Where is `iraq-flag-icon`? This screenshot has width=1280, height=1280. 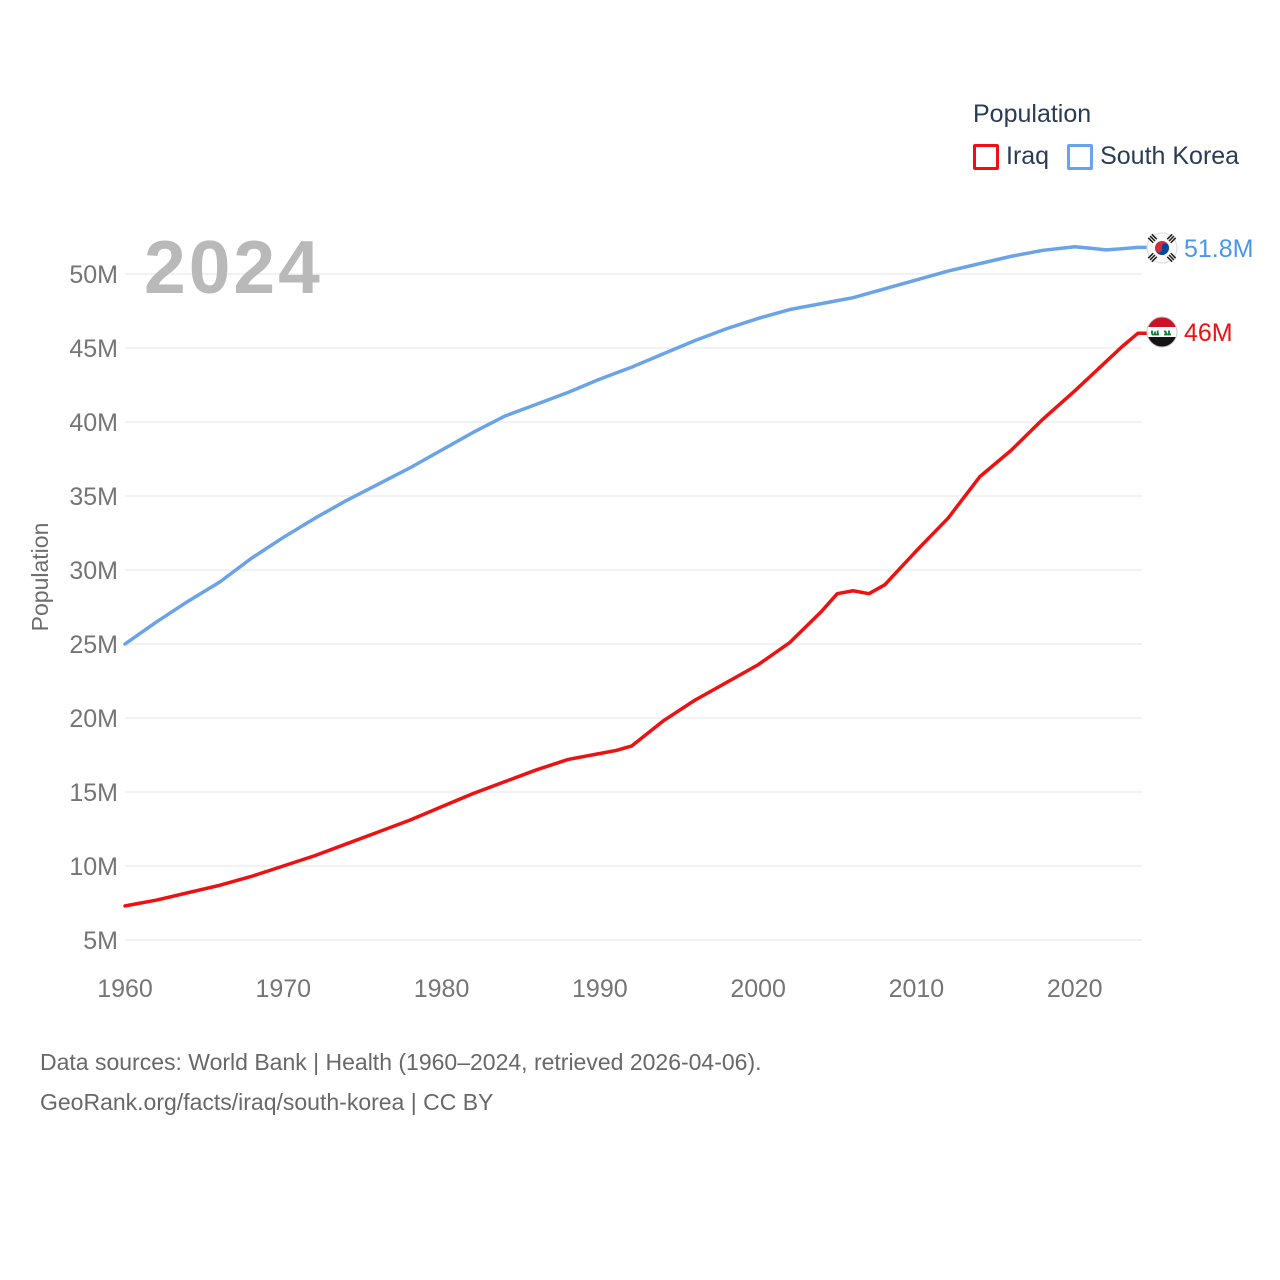
iraq-flag-icon is located at coordinates (1162, 332).